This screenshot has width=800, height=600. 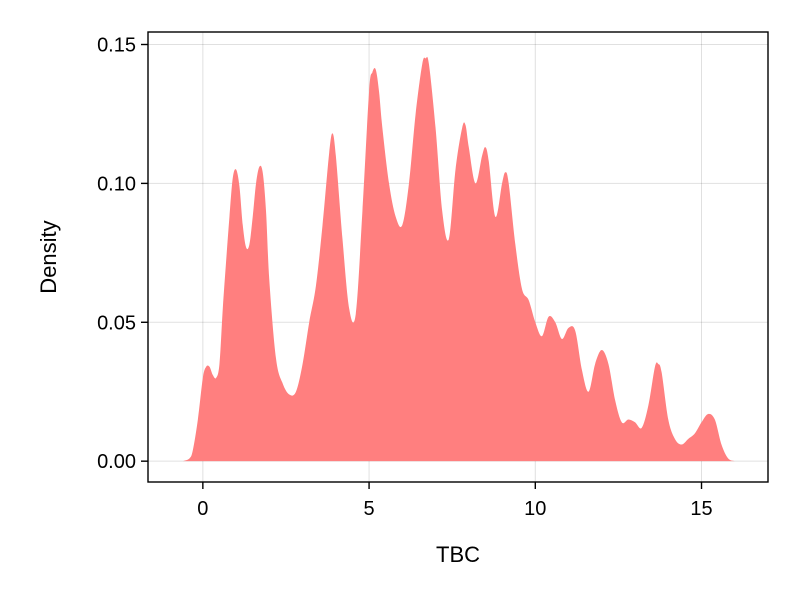 What do you see at coordinates (116, 184) in the screenshot?
I see `y-tick-label: 0.10` at bounding box center [116, 184].